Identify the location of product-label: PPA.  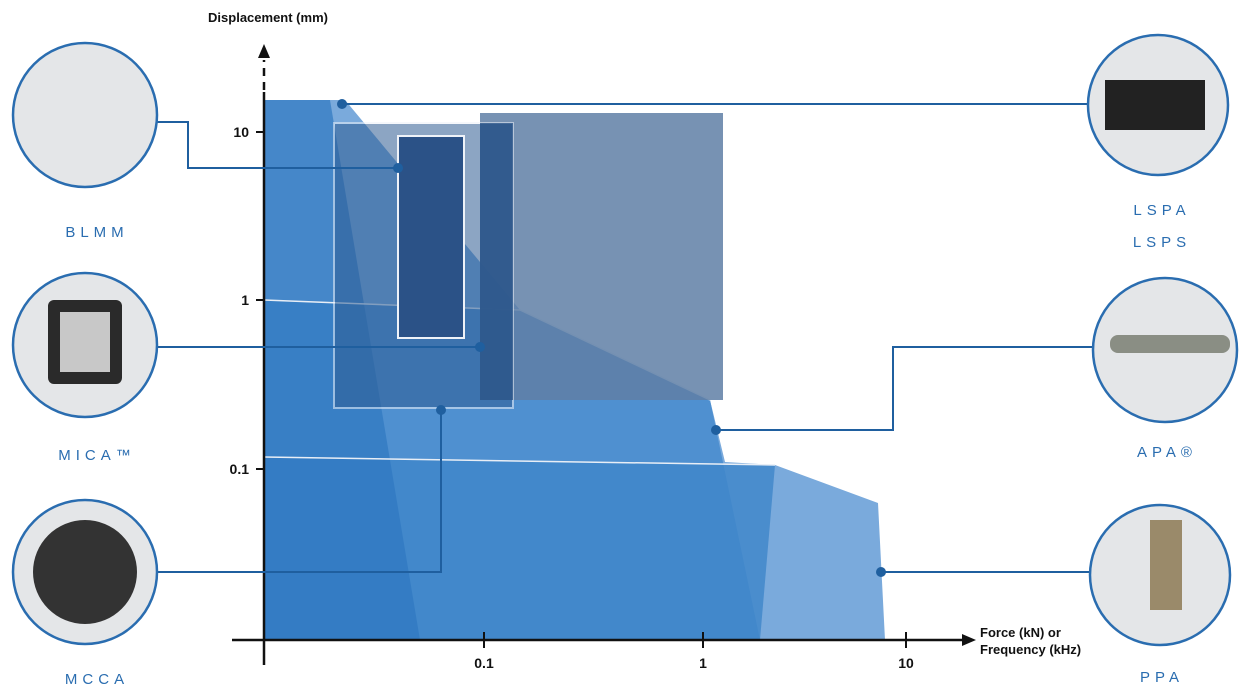
(1162, 677).